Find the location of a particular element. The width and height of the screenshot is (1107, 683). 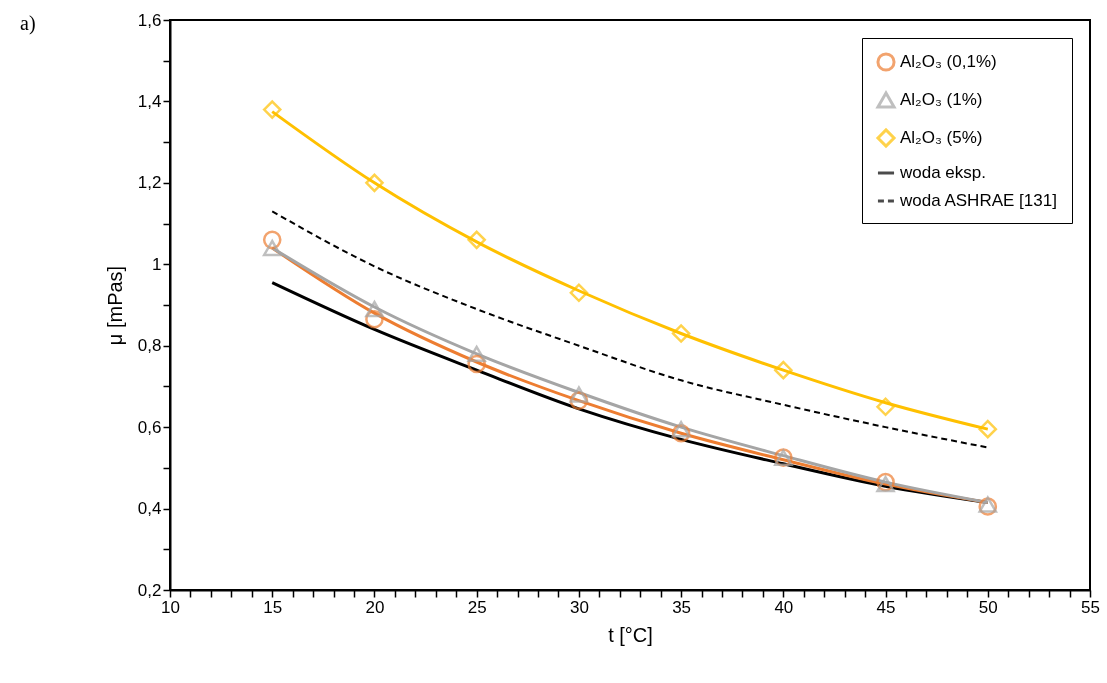

x-tick-label: 40 is located at coordinates (784, 607).